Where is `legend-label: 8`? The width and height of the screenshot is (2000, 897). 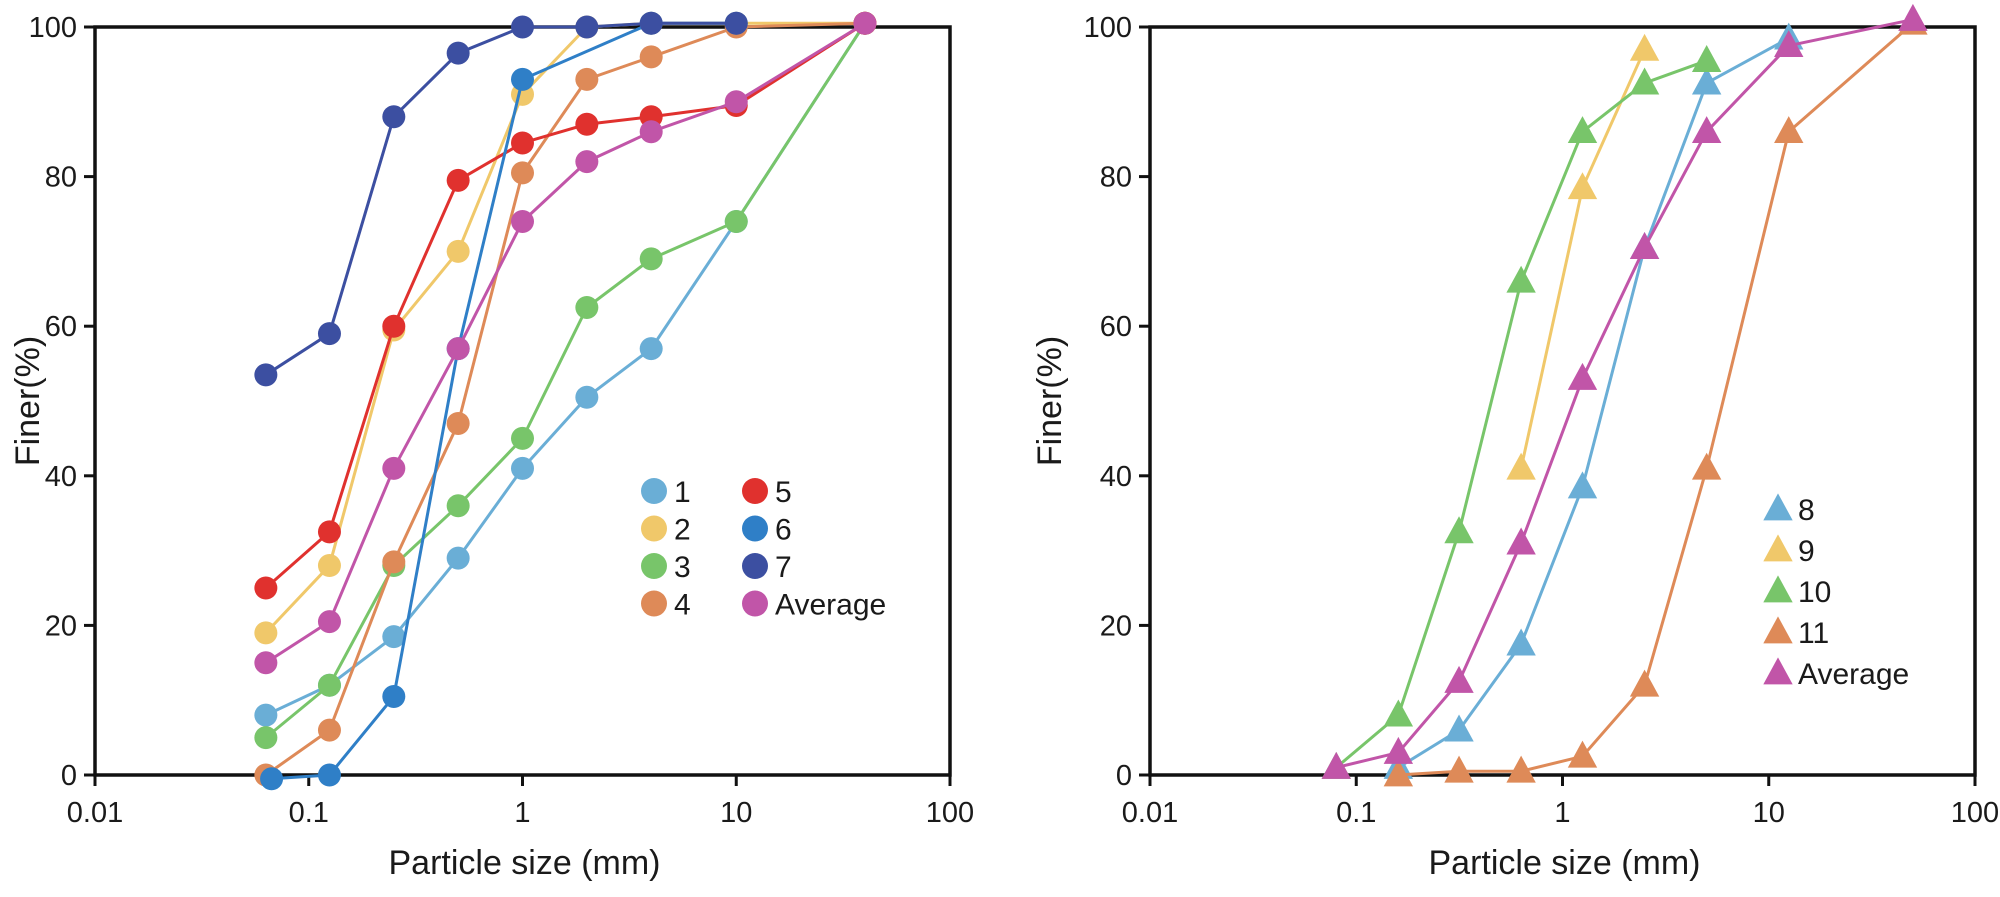 legend-label: 8 is located at coordinates (1806, 510).